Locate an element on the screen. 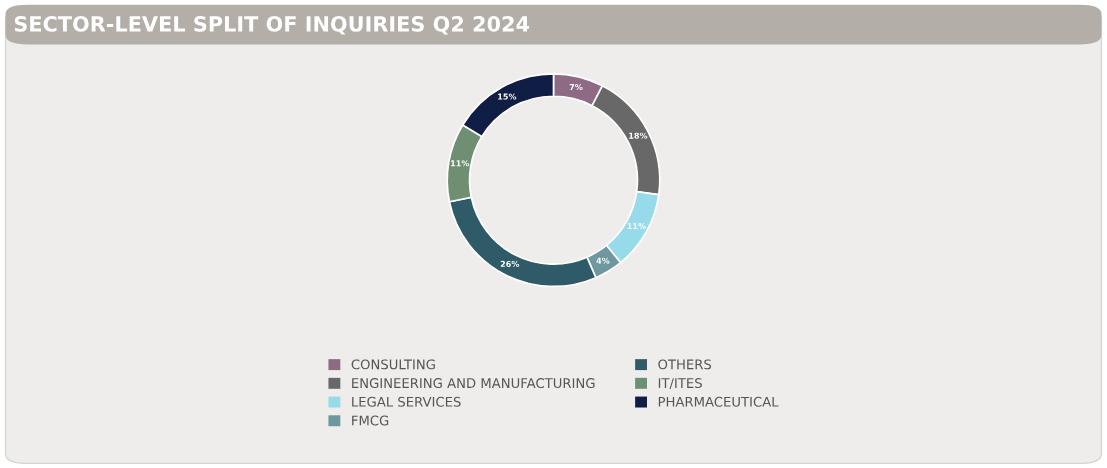  legend-label: IT/ITES is located at coordinates (680, 384).